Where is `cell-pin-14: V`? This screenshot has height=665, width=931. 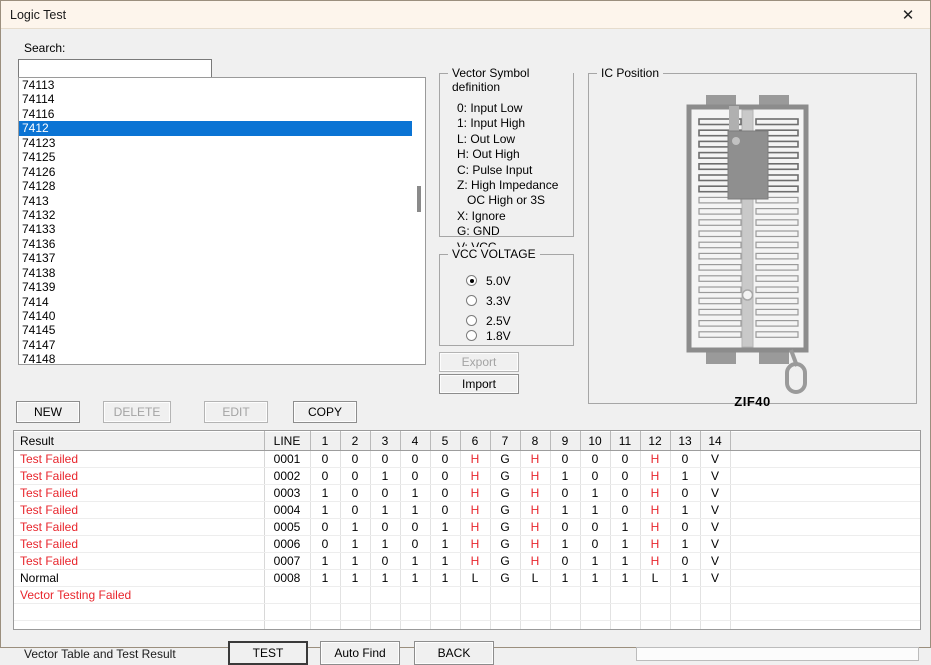 cell-pin-14: V is located at coordinates (715, 510).